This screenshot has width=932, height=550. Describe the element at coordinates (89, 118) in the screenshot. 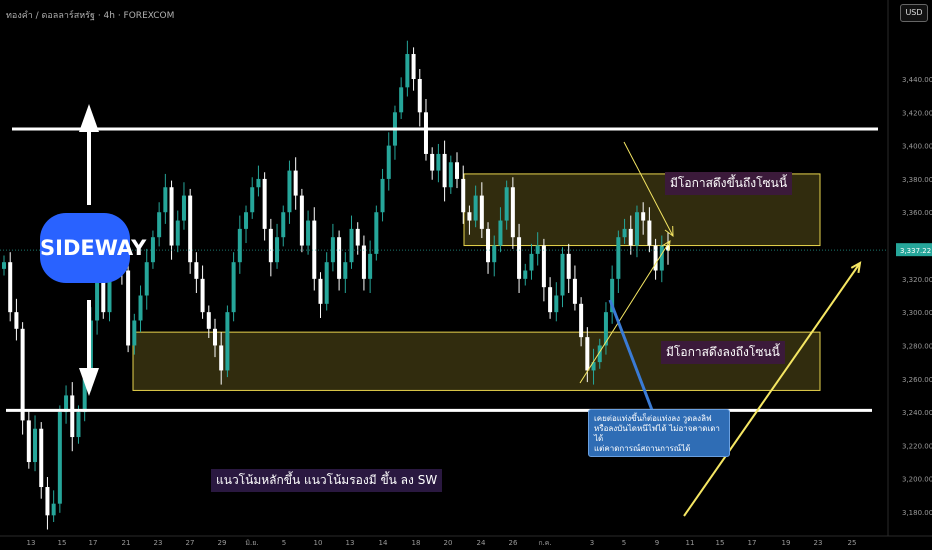

I see `up-arrow-head` at that location.